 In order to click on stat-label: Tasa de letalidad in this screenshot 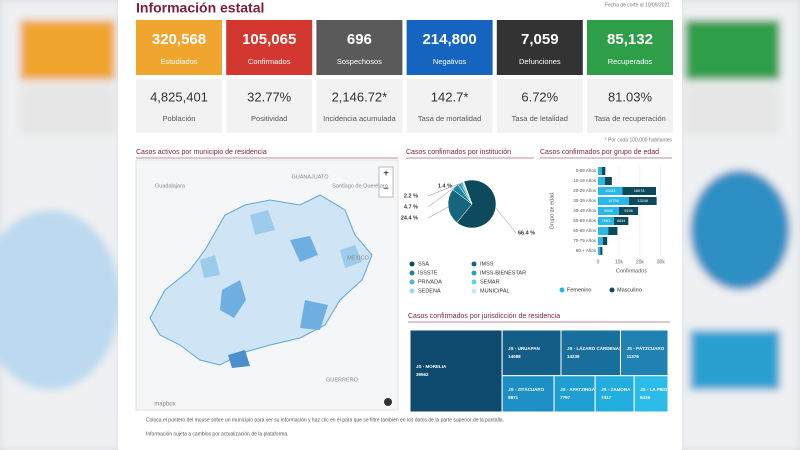, I will do `click(540, 118)`.